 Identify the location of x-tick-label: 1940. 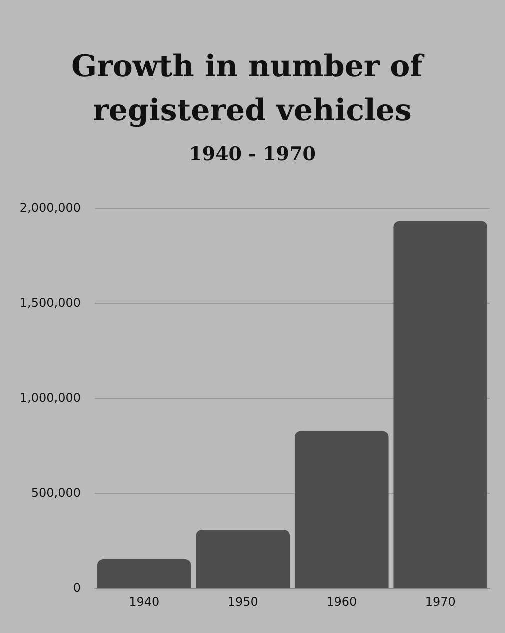
(144, 602).